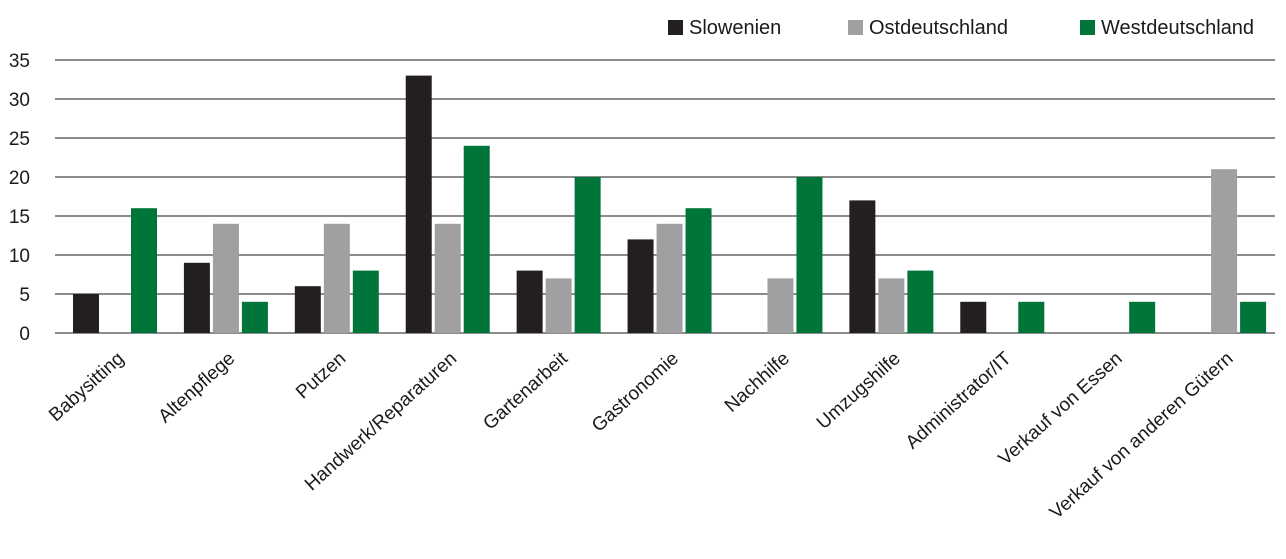 The image size is (1286, 559). Describe the element at coordinates (1177, 28) in the screenshot. I see `legend-label: Westdeutschland` at that location.